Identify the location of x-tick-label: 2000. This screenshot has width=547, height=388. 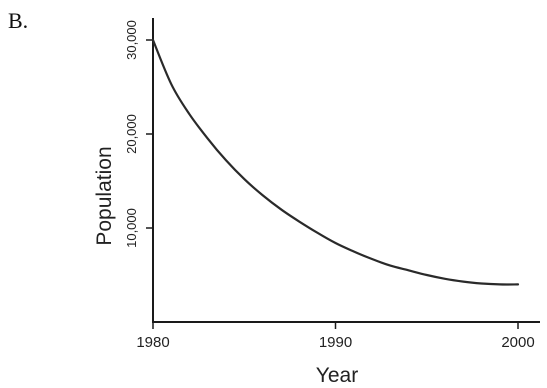
(517, 342).